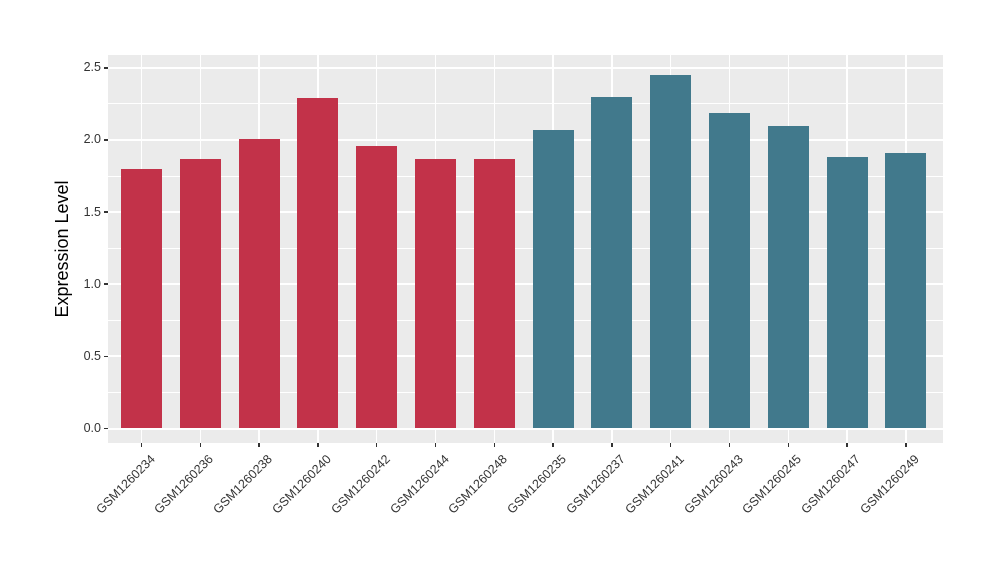 The image size is (1000, 580). What do you see at coordinates (654, 484) in the screenshot?
I see `x-tick-label: GSM1260241` at bounding box center [654, 484].